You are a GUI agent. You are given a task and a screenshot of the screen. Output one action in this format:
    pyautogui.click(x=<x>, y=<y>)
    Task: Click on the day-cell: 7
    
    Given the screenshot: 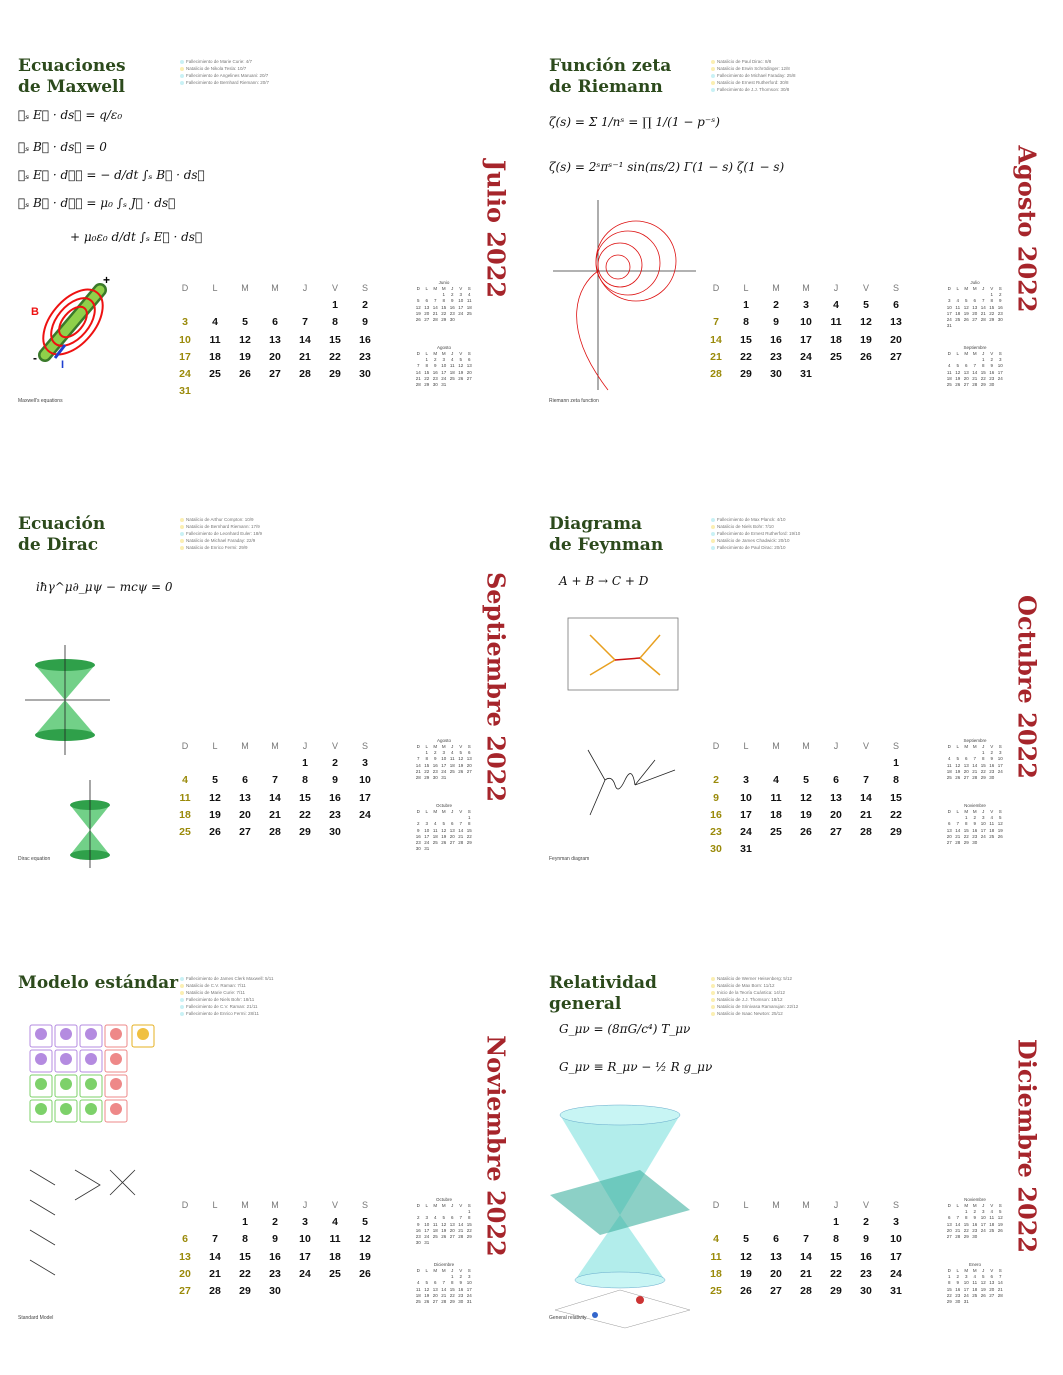 What is the action you would take?
    pyautogui.click(x=716, y=322)
    